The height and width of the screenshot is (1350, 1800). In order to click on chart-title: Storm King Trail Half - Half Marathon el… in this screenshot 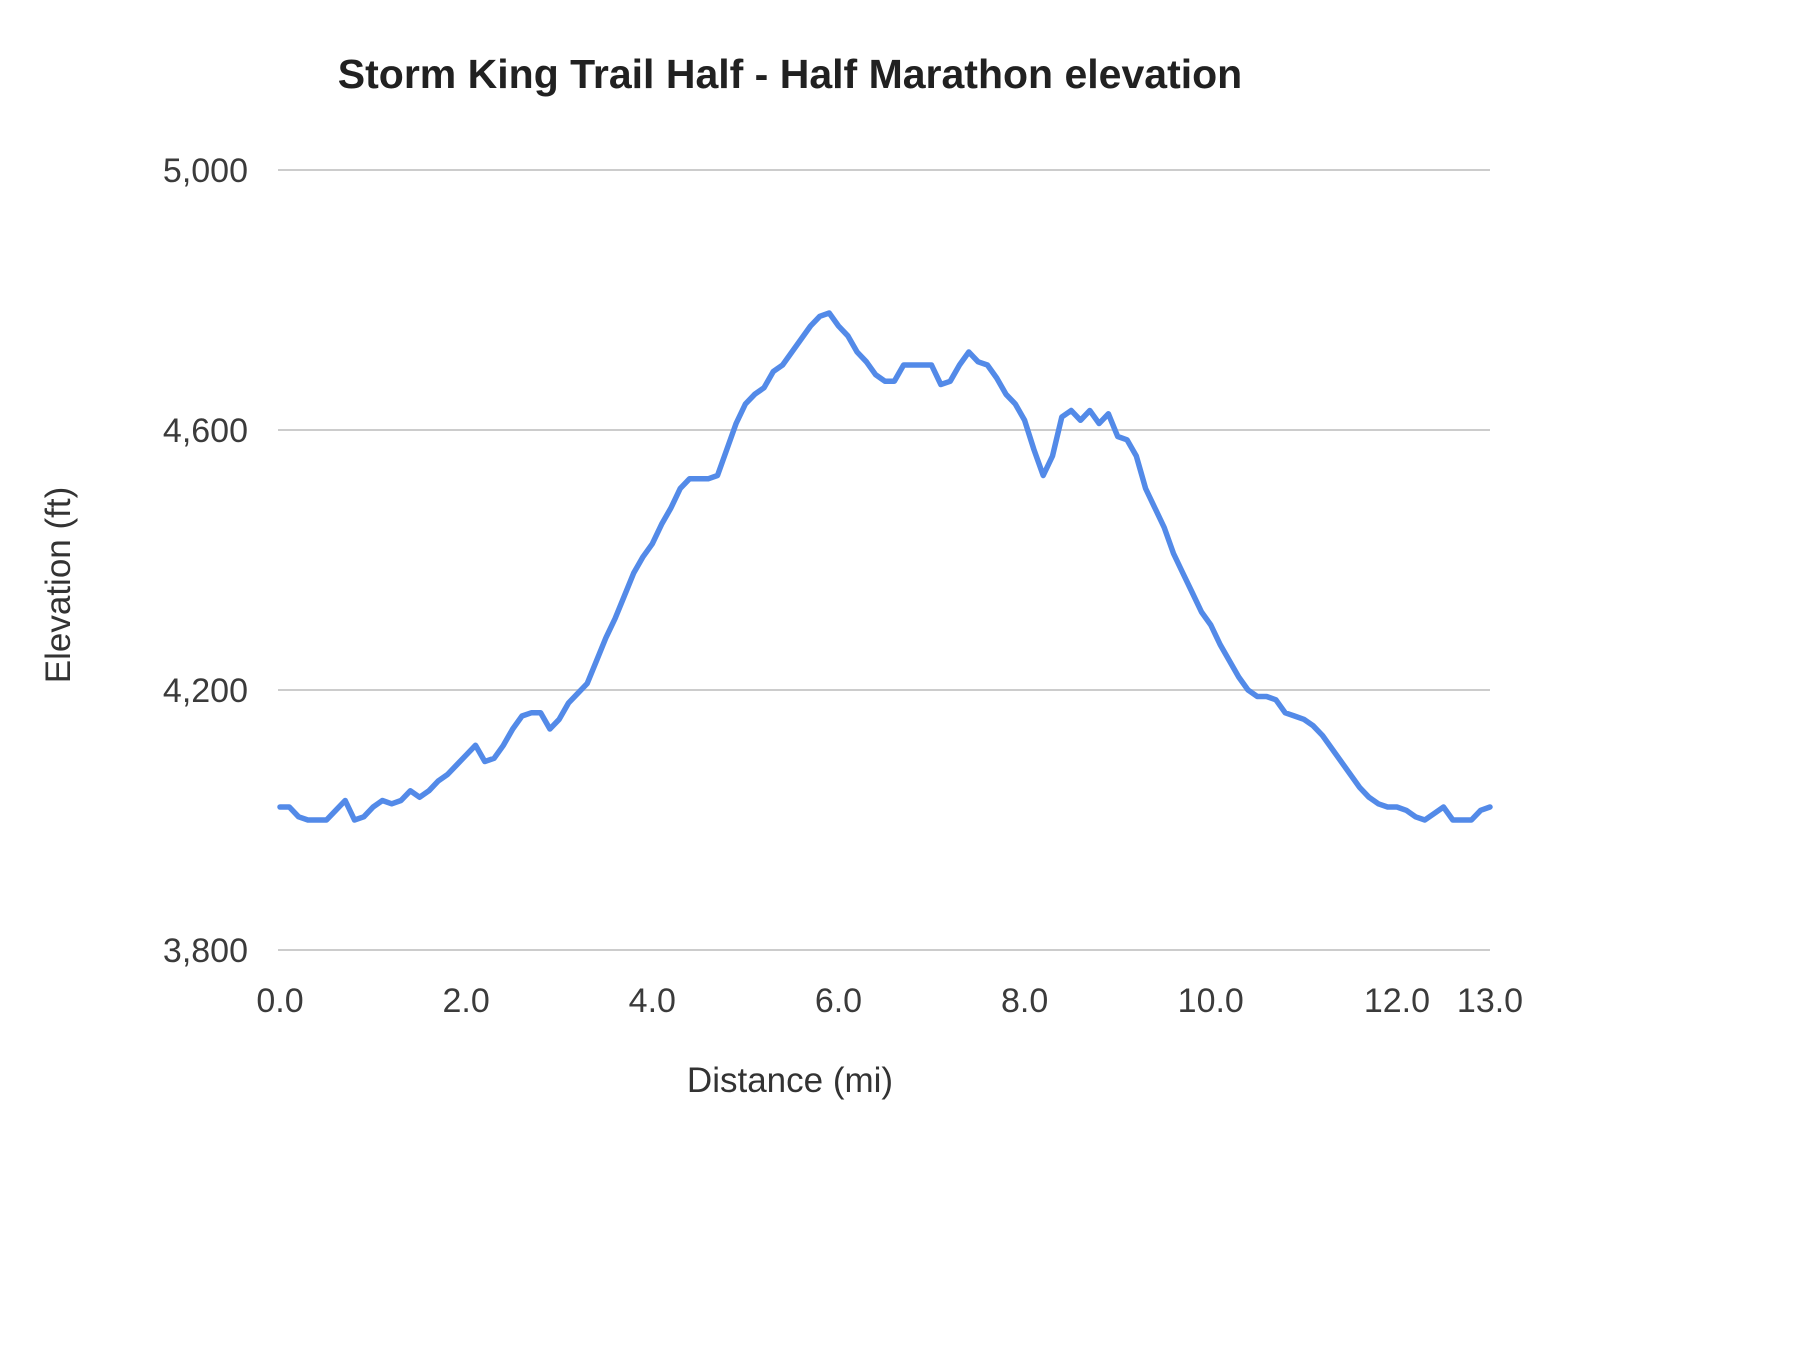, I will do `click(790, 74)`.